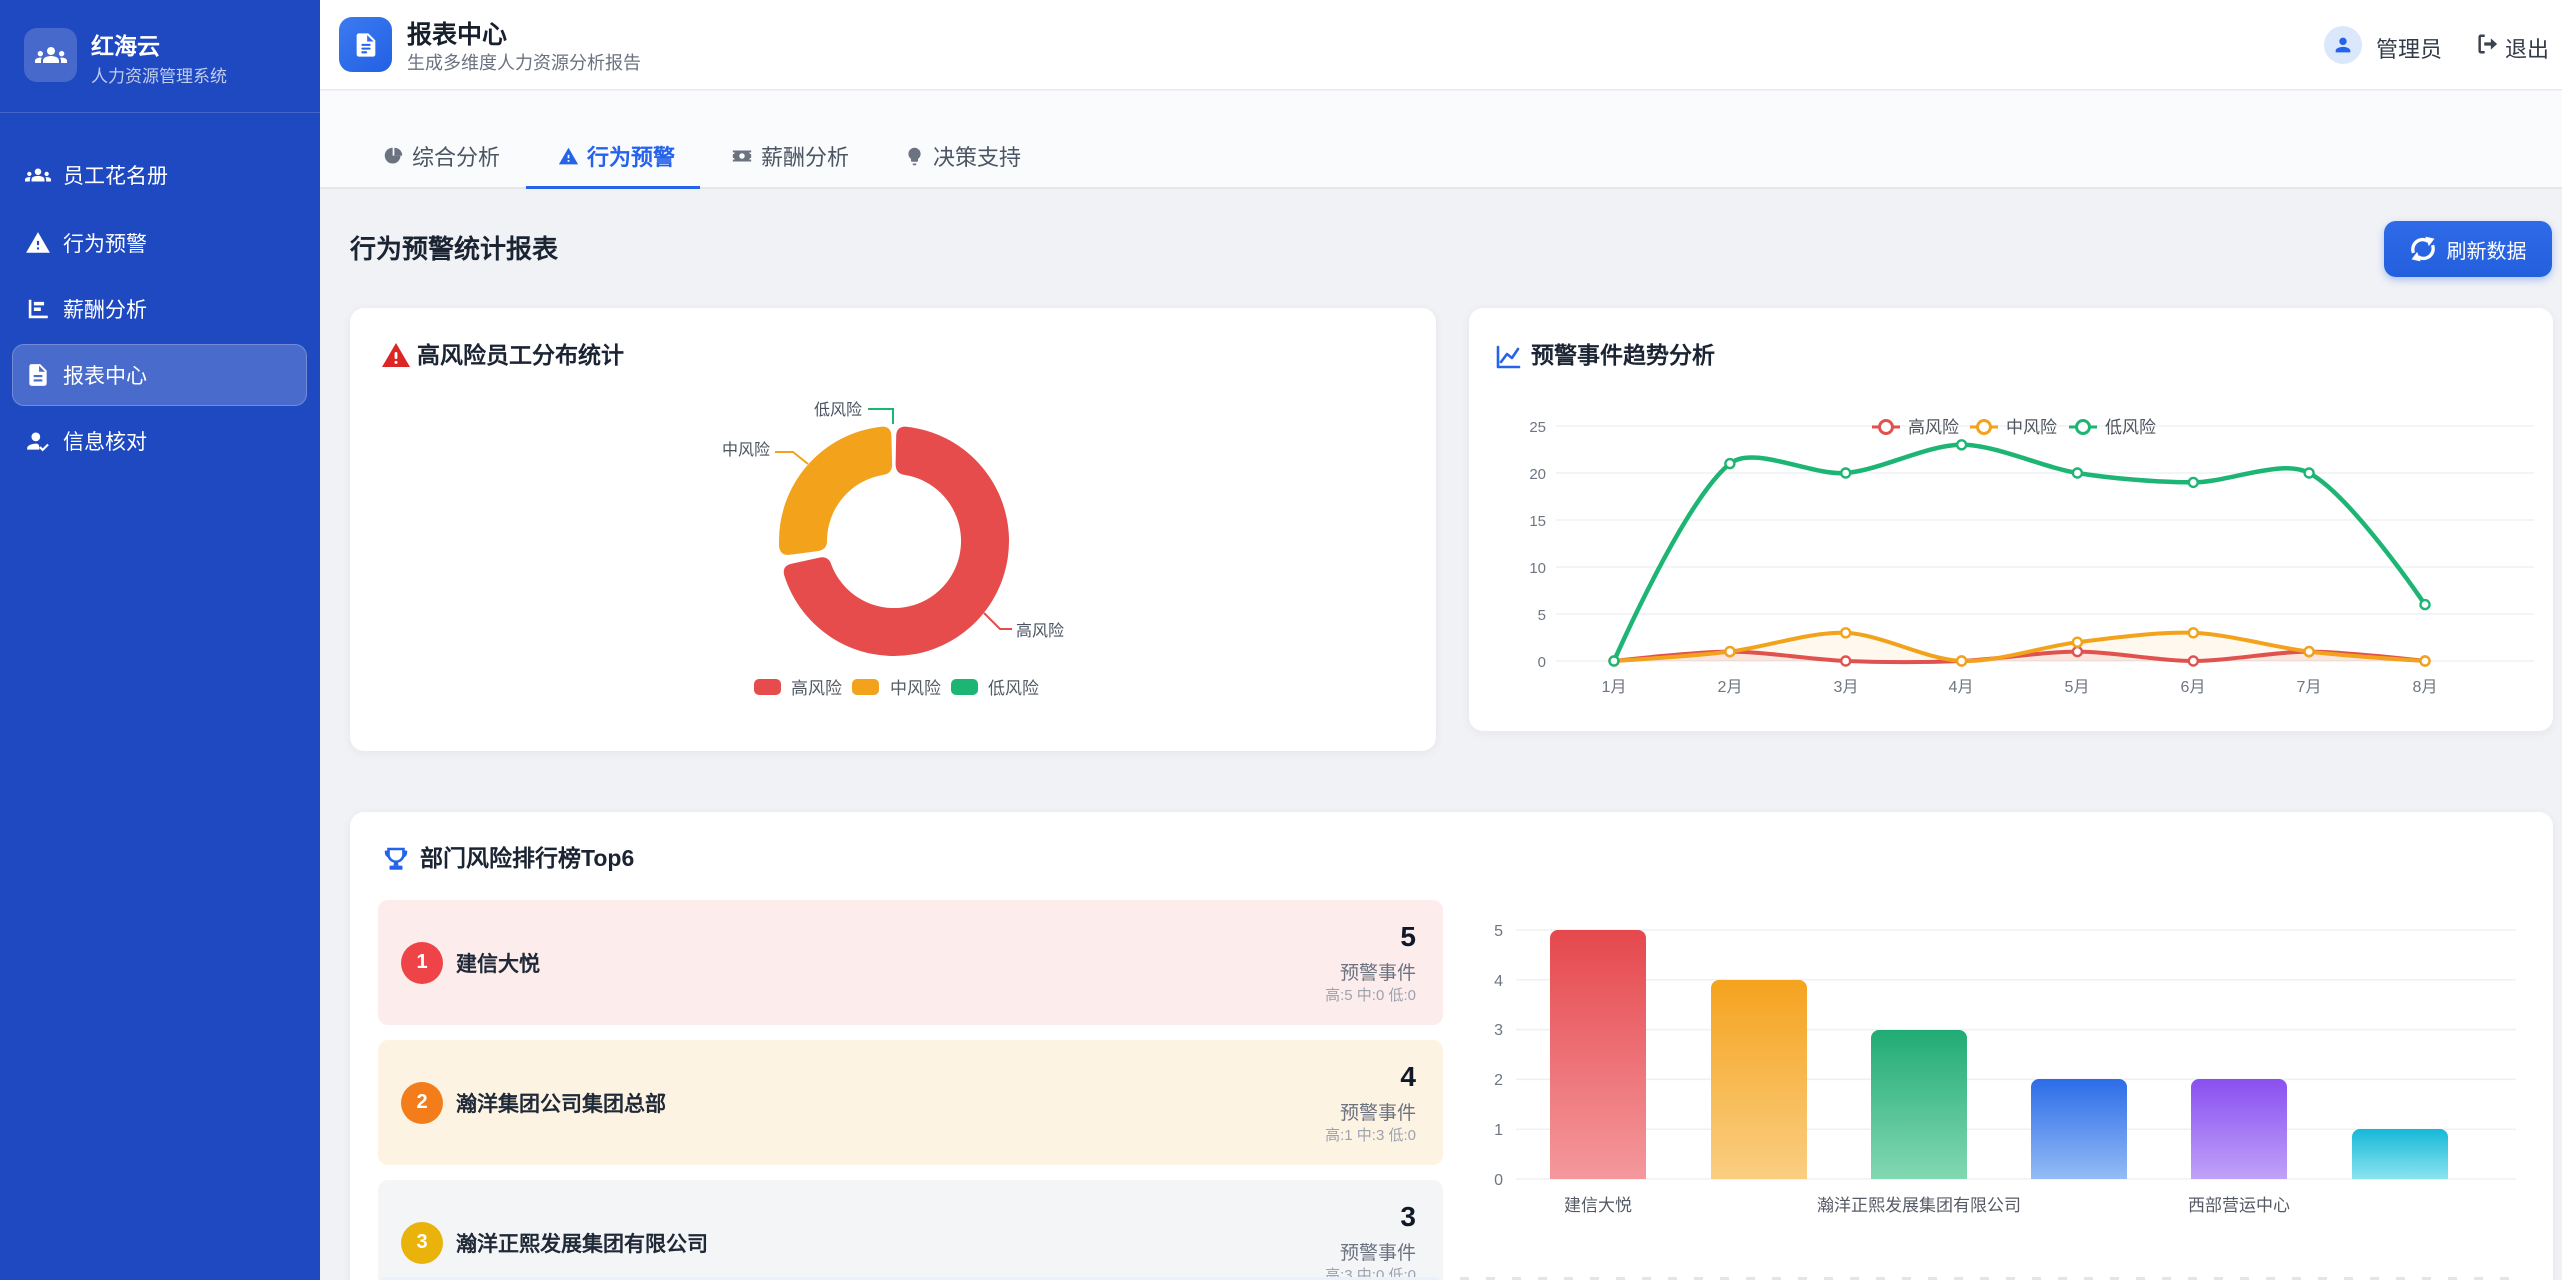  Describe the element at coordinates (1498, 981) in the screenshot. I see `svg-text: 4` at that location.